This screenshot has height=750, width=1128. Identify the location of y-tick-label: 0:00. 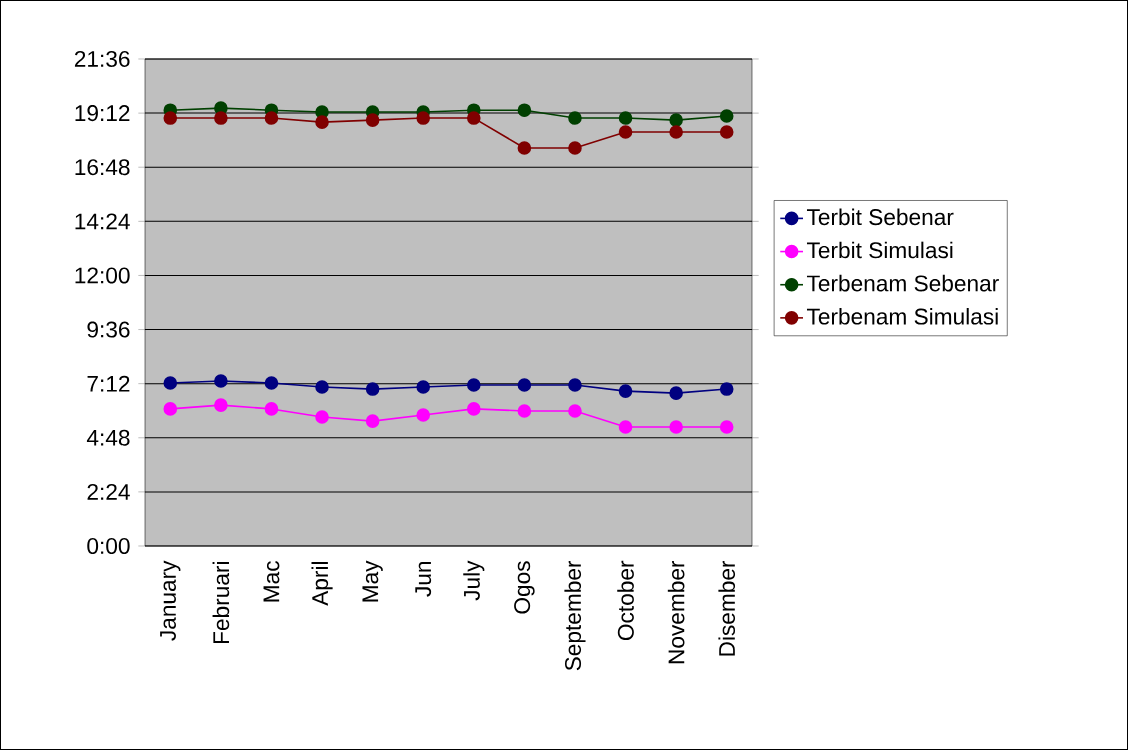
(108, 546).